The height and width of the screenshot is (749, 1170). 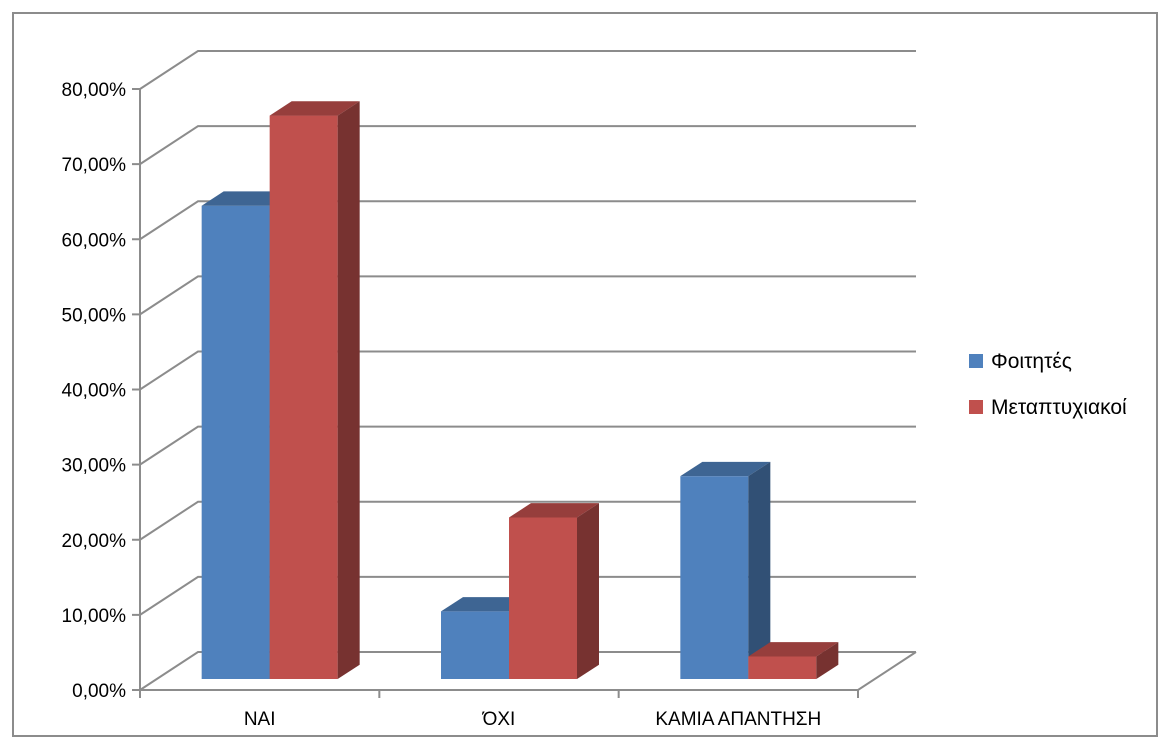 What do you see at coordinates (738, 719) in the screenshot?
I see `x-category-label: ΚΑΜΙΑ ΑΠΑΝΤΗΣΗ` at bounding box center [738, 719].